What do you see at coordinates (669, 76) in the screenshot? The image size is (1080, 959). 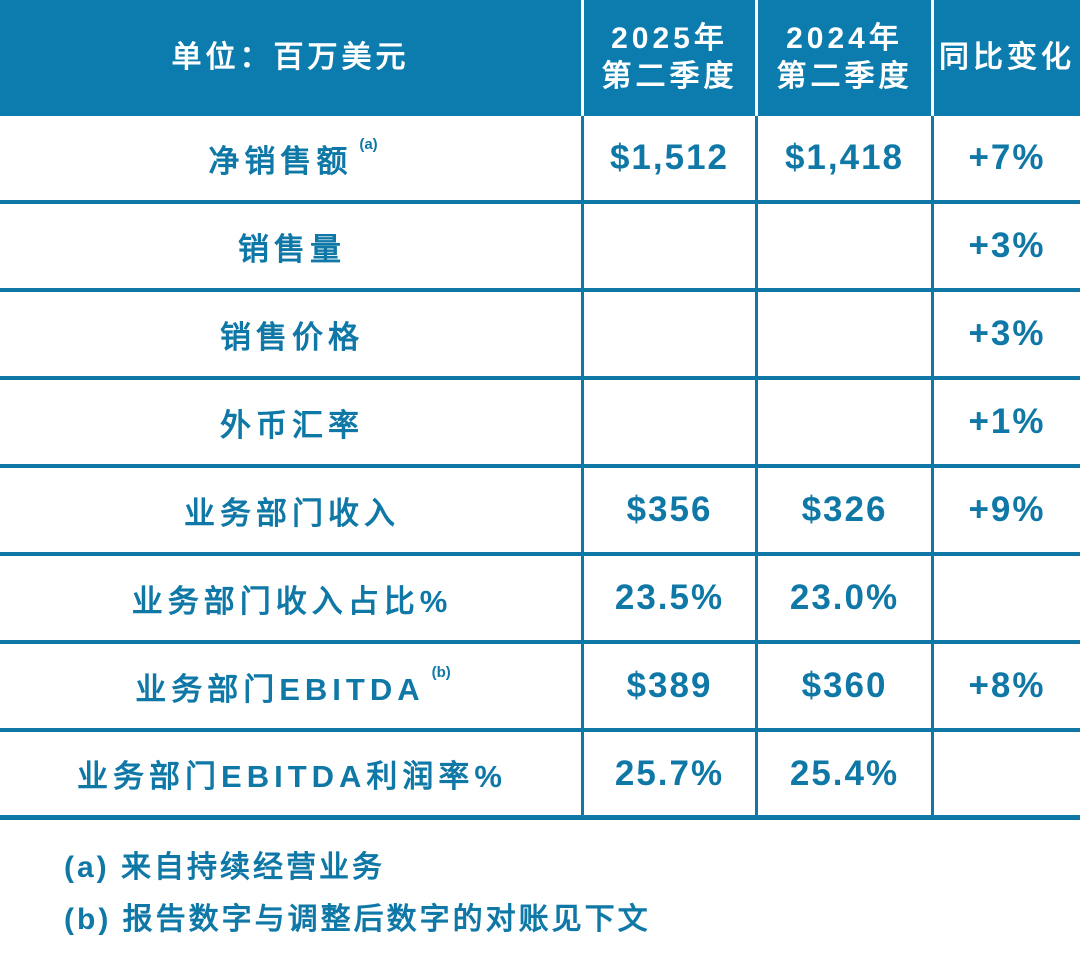 I see `header-2025-quarter: 第二季度` at bounding box center [669, 76].